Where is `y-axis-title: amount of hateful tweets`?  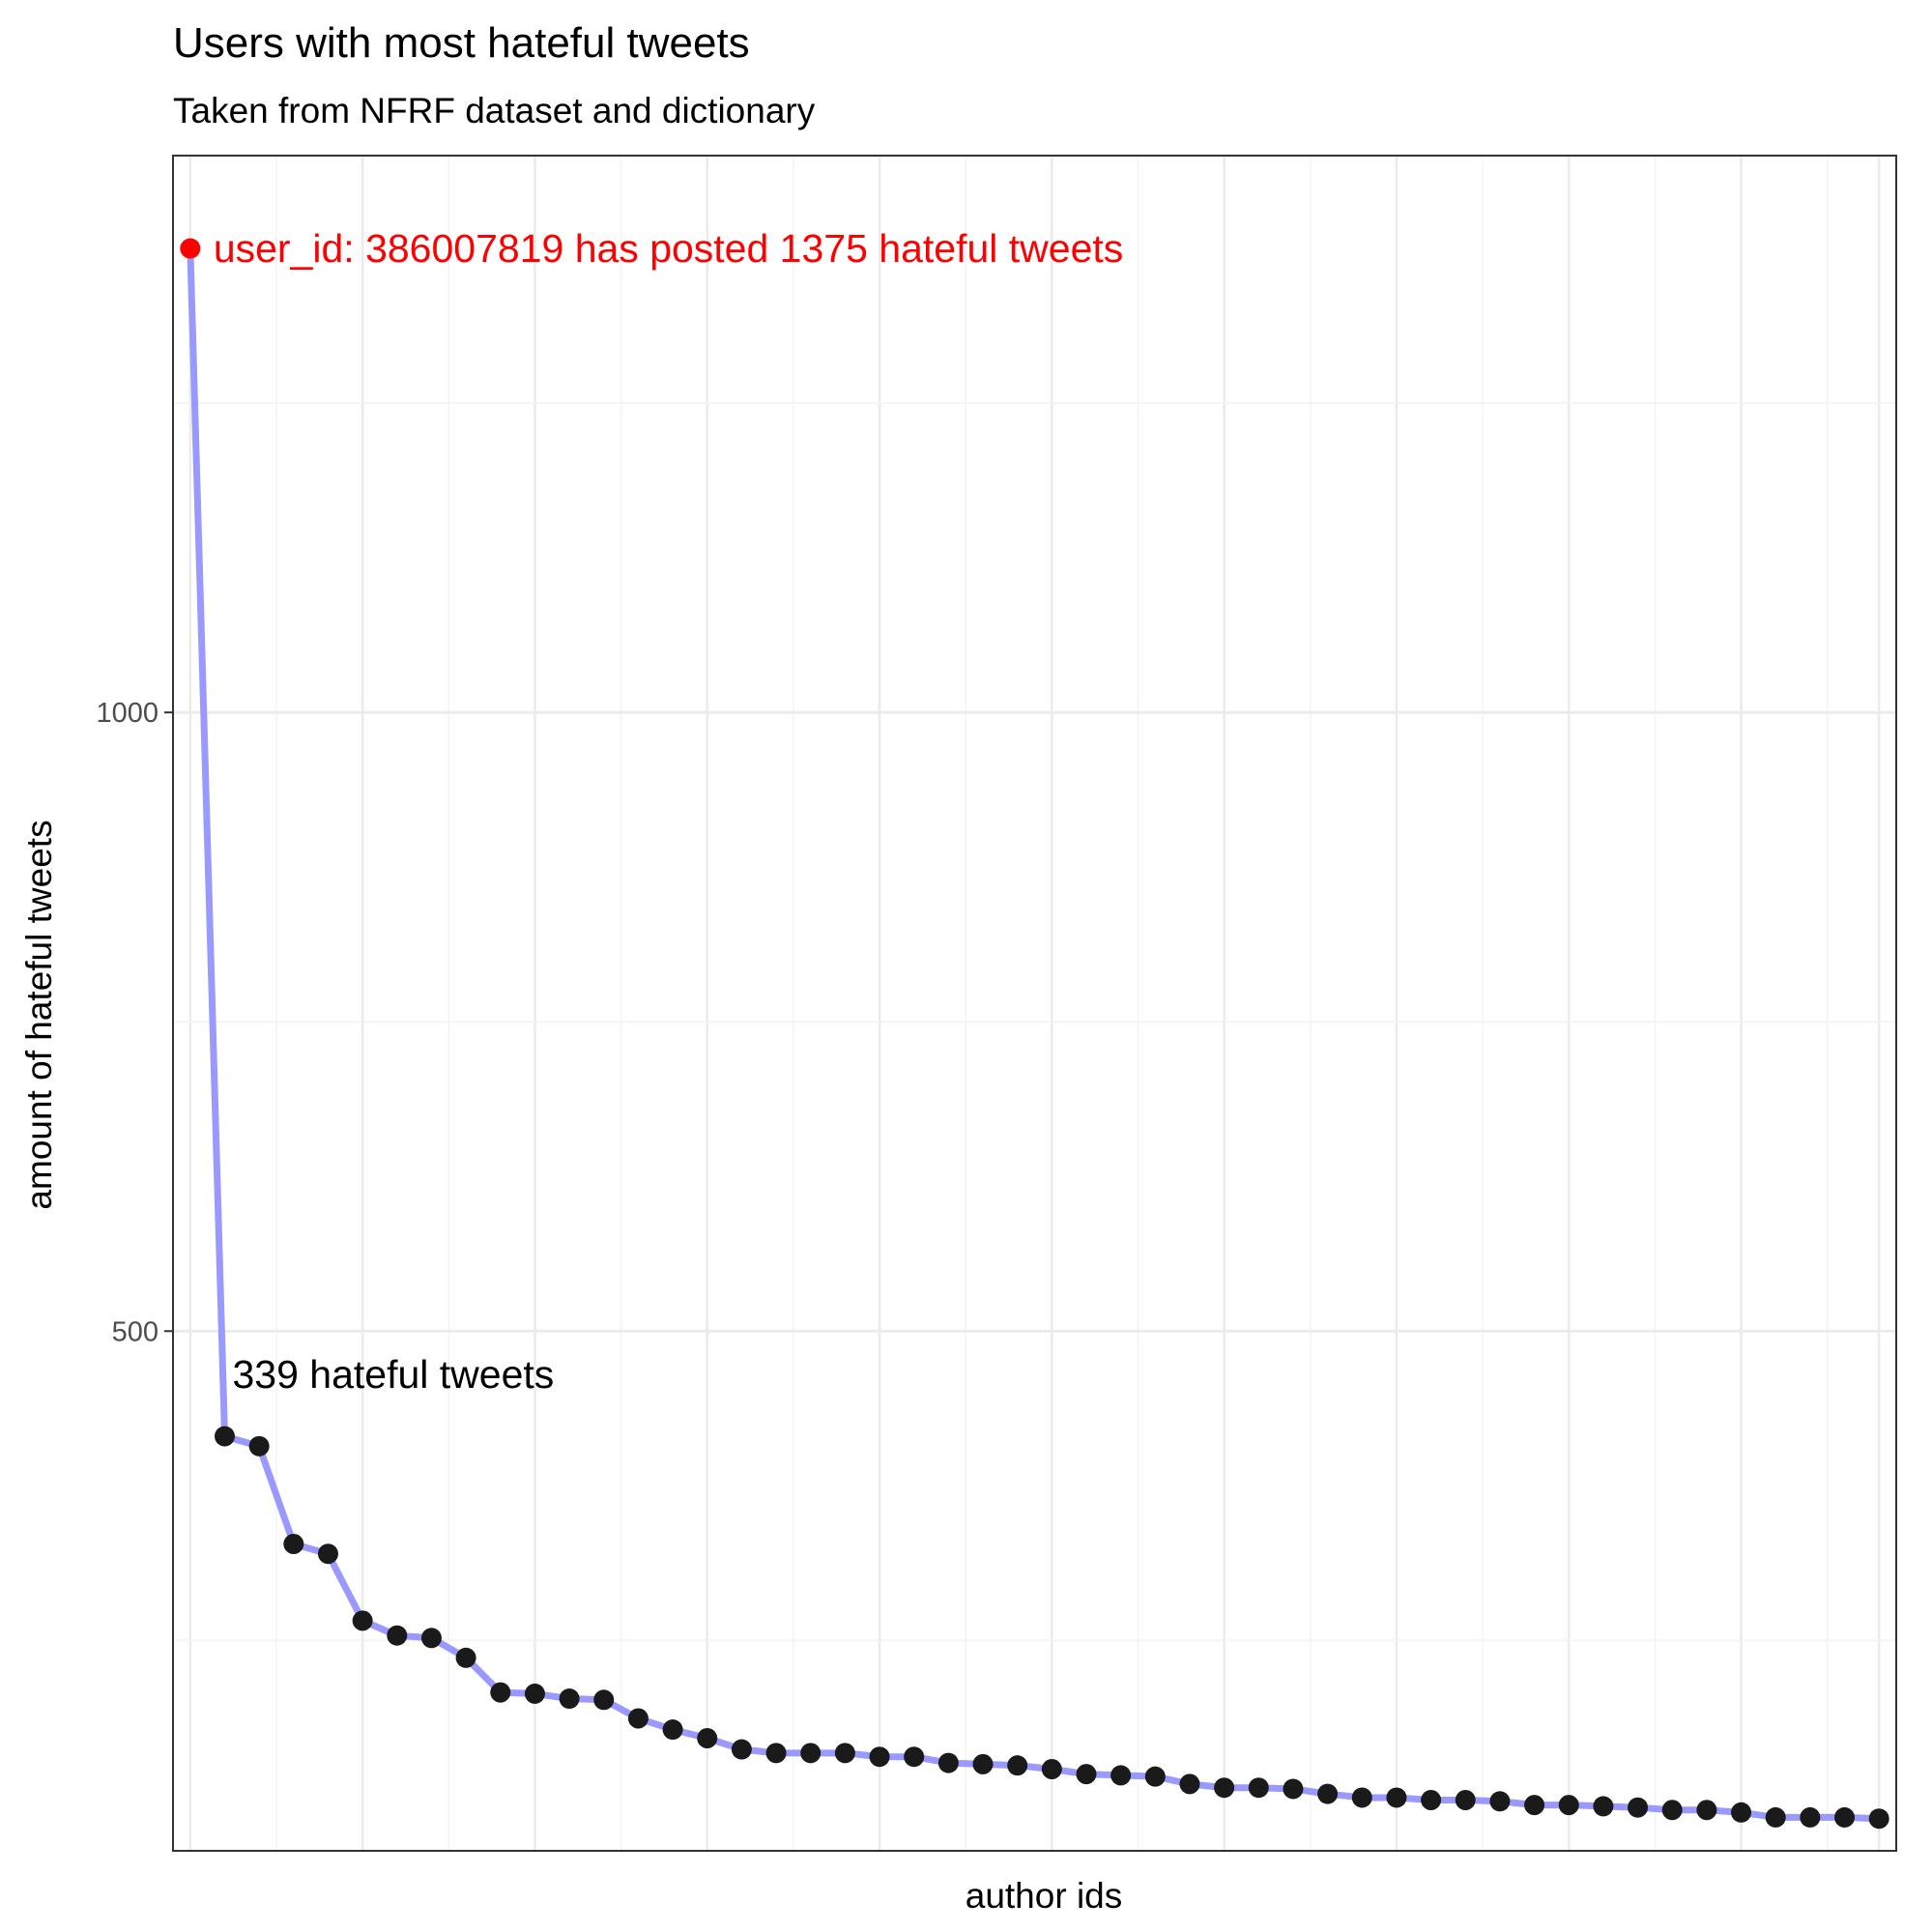
y-axis-title: amount of hateful tweets is located at coordinates (39, 1015).